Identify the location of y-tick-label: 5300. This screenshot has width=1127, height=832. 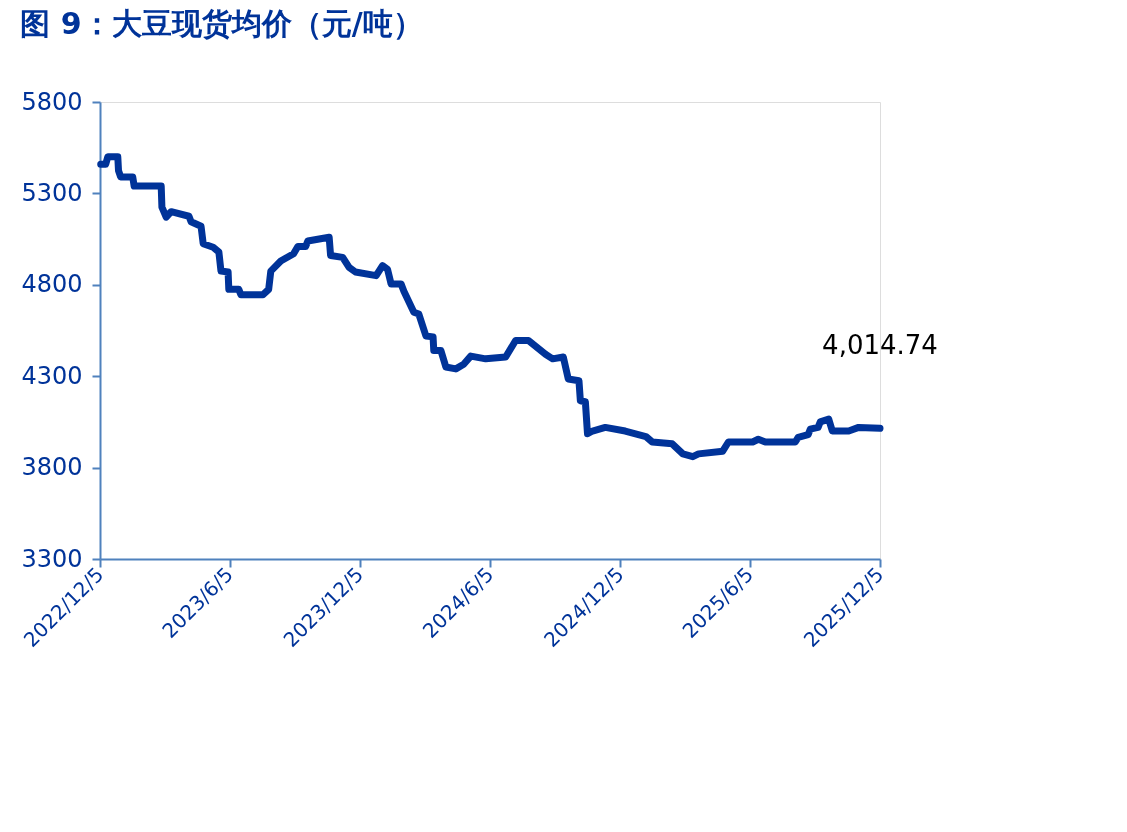
(52, 192).